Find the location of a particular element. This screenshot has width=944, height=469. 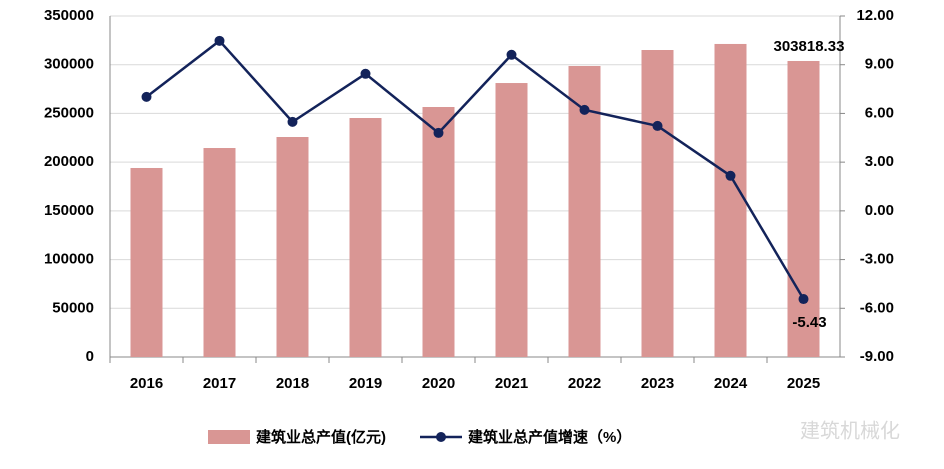

y-tick-label: 350000 is located at coordinates (69, 15).